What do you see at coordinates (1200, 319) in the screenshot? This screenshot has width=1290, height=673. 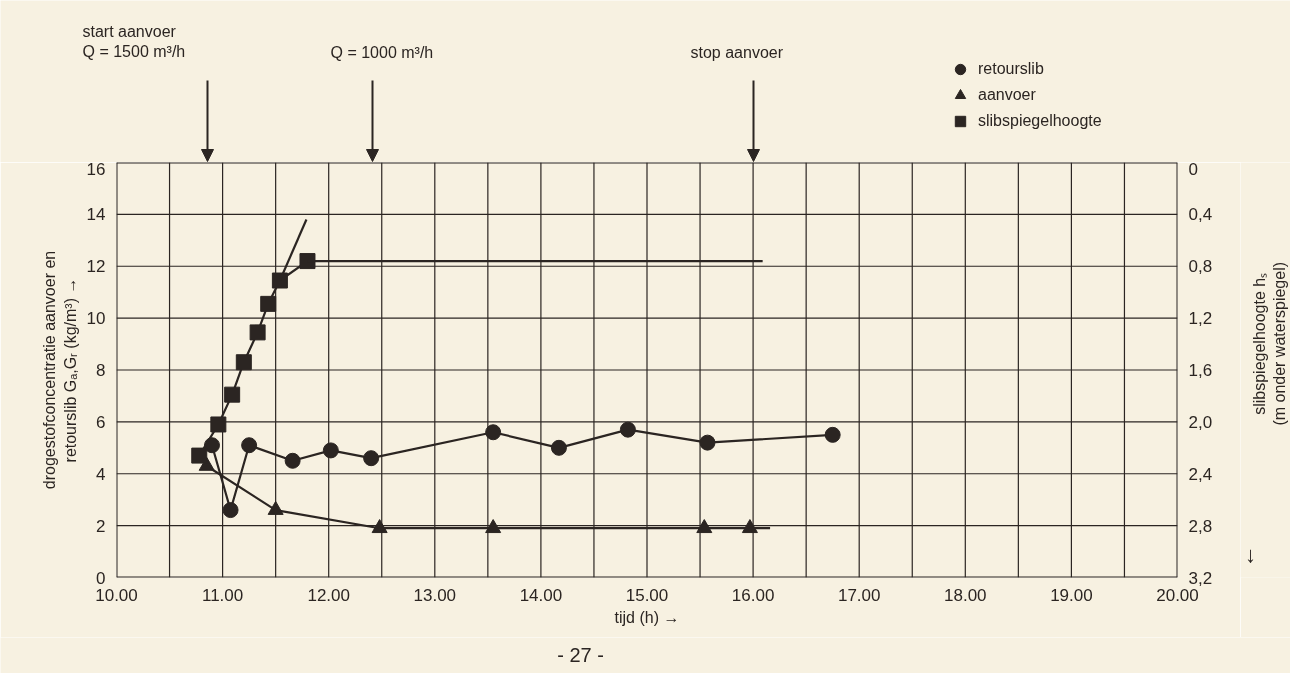 I see `y2-tick-label: 1,2` at bounding box center [1200, 319].